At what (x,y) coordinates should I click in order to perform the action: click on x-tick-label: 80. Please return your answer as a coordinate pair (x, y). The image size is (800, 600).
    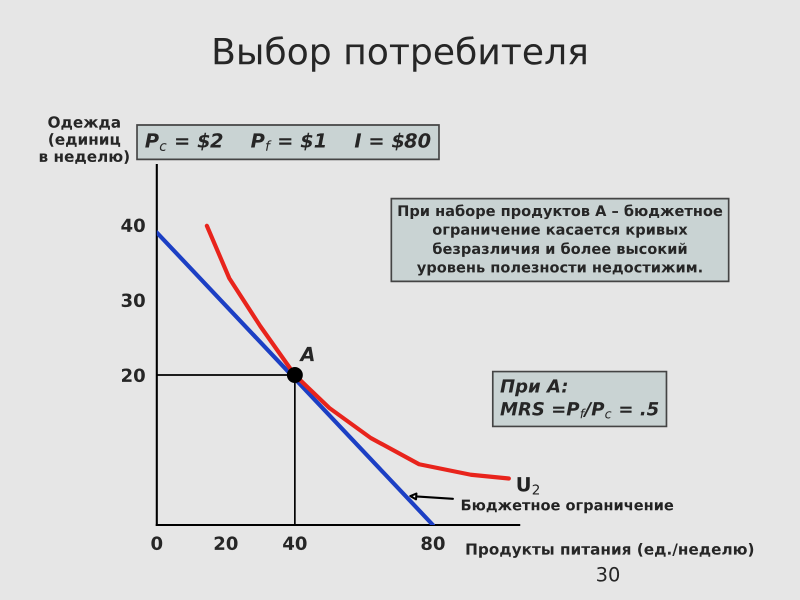
    Looking at the image, I should click on (433, 543).